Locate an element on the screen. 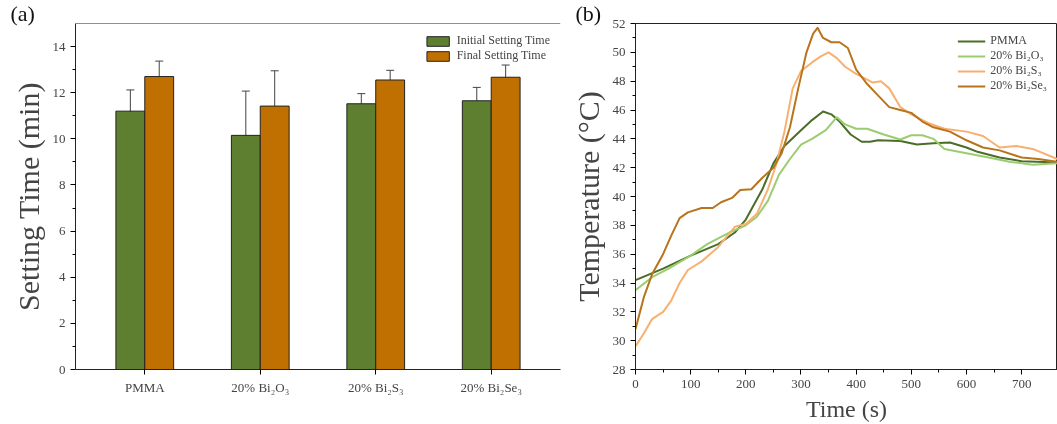  x-tick-label: 400 is located at coordinates (856, 383).